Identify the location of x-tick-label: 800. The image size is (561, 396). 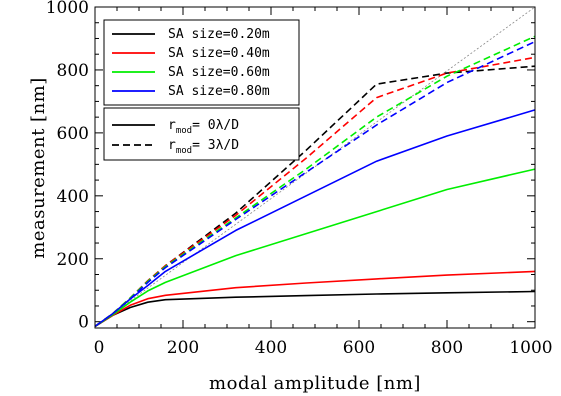
(447, 348).